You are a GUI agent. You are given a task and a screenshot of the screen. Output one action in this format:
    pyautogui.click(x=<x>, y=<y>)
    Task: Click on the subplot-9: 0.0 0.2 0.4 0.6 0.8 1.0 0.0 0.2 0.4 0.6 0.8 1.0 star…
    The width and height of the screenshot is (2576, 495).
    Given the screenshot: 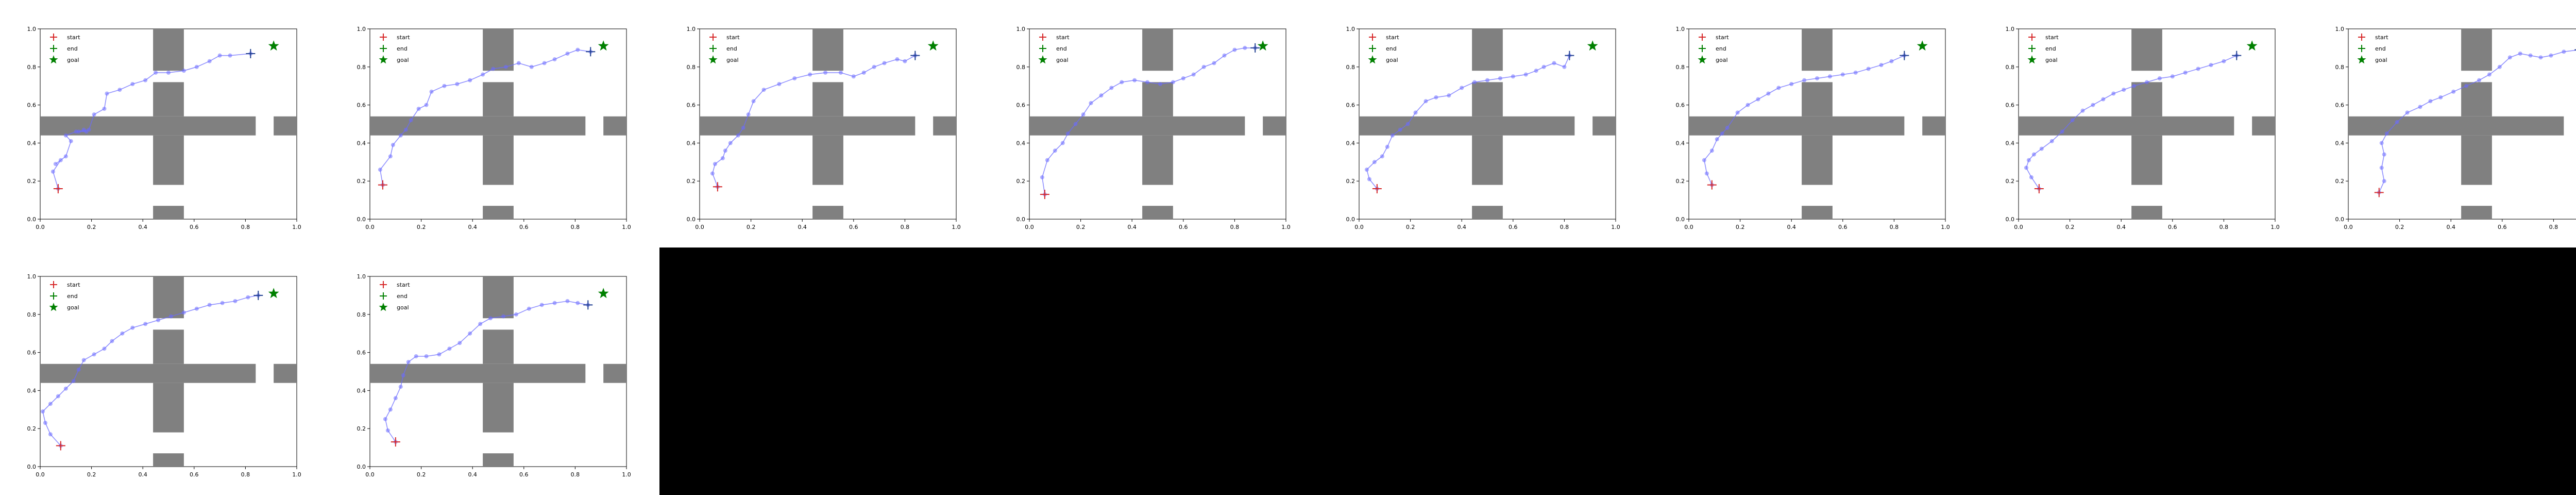 What is the action you would take?
    pyautogui.click(x=165, y=371)
    